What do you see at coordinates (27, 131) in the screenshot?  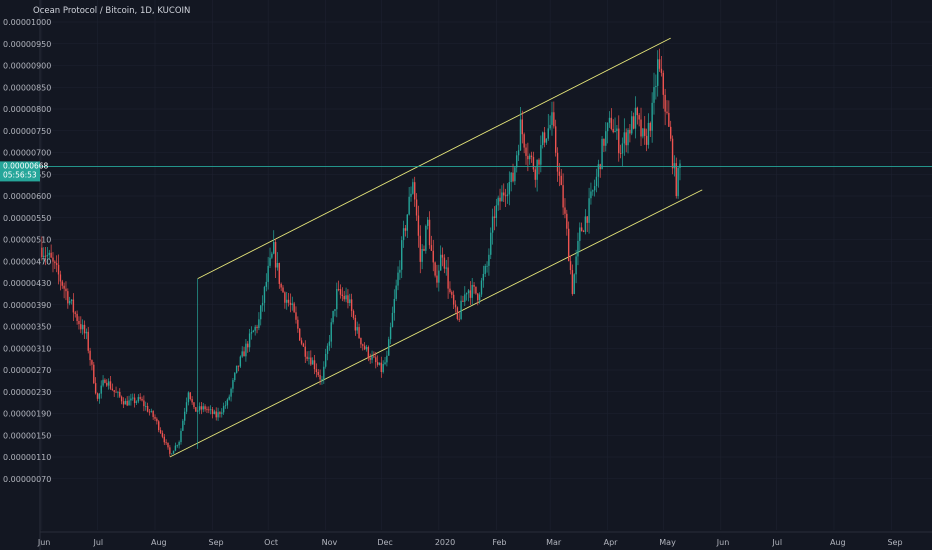 I see `y-tick-label-5: 0.00000750` at bounding box center [27, 131].